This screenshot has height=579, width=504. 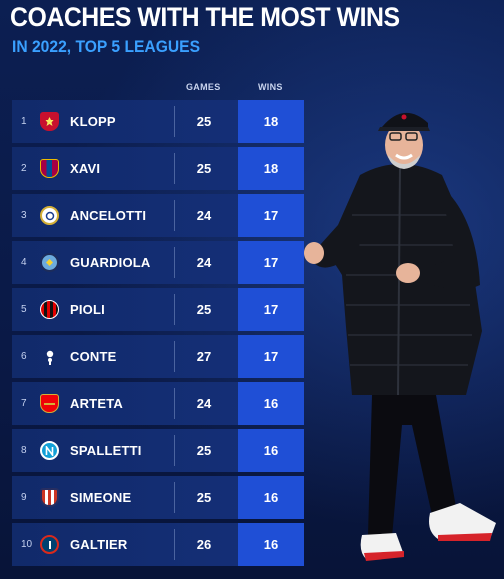 I want to click on barcelona-crest-icon, so click(x=49, y=168).